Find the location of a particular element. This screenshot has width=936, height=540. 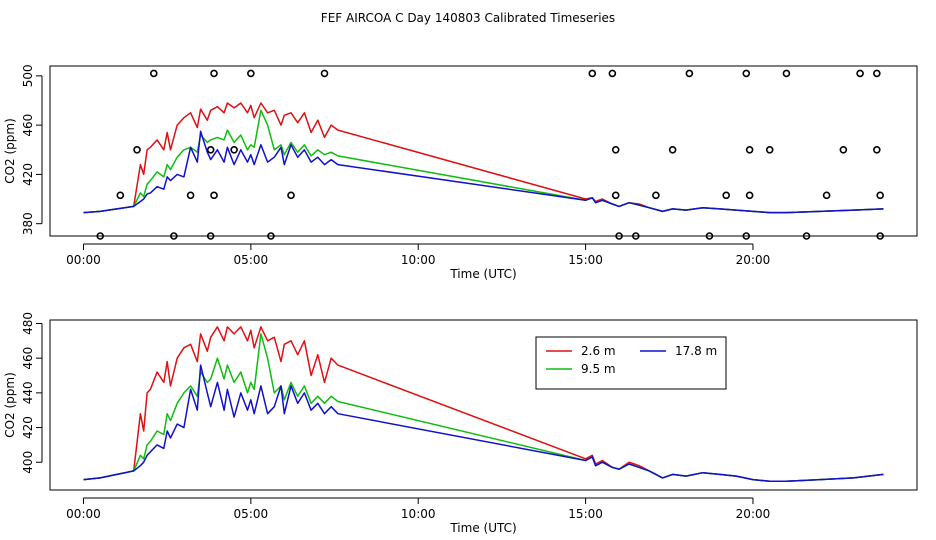

y-tick-label: 480 is located at coordinates (28, 323).